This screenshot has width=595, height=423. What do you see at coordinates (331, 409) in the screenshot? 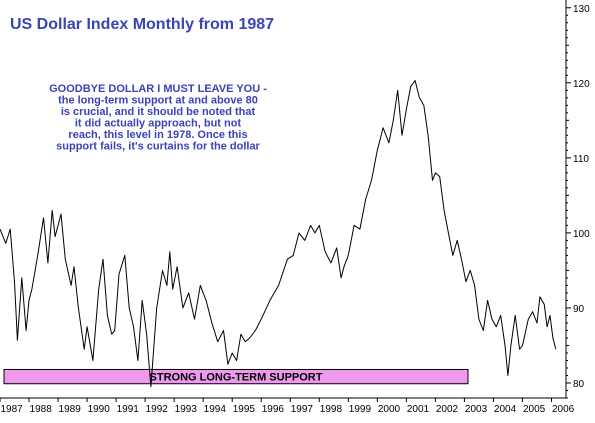
I see `x-tick-label: 1998` at bounding box center [331, 409].